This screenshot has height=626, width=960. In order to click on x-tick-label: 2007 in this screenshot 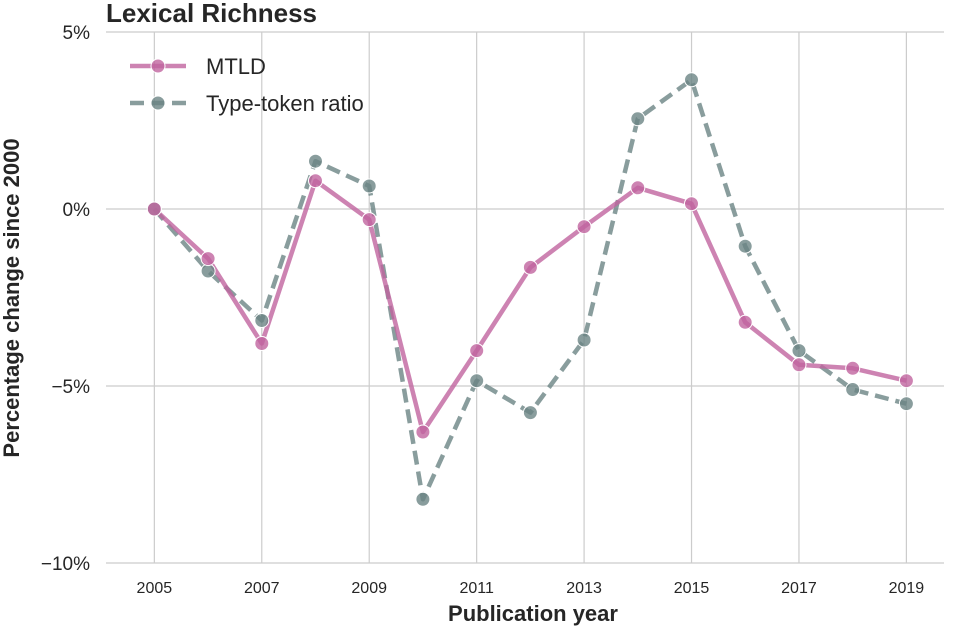, I will do `click(262, 588)`.